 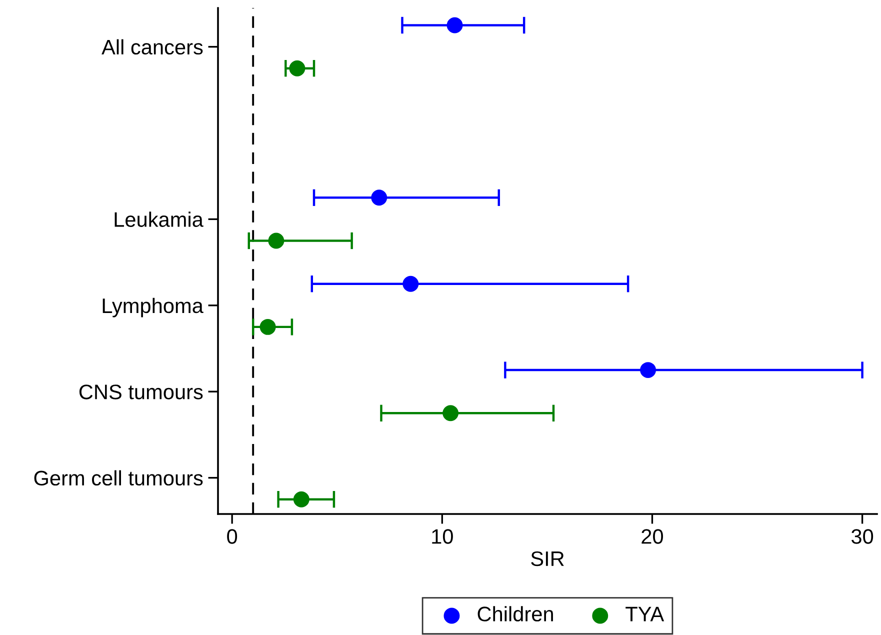 I want to click on y-tick-label: Lymphoma, so click(x=153, y=308).